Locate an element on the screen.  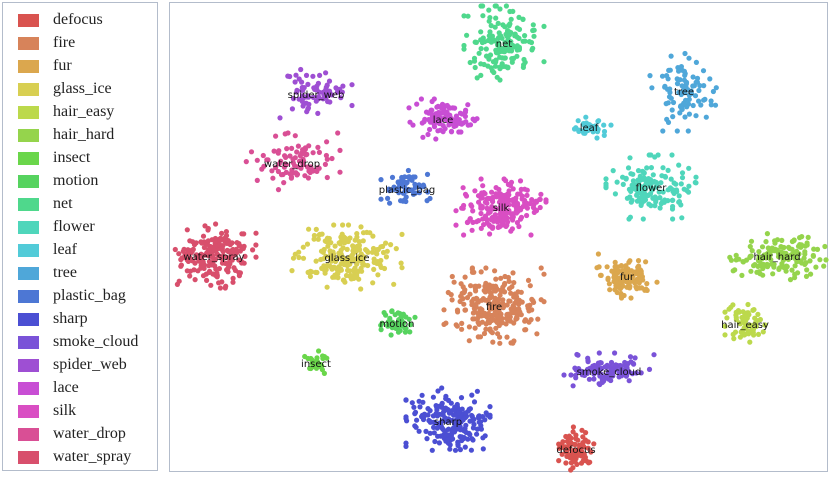
legend-label: insect is located at coordinates (72, 157).